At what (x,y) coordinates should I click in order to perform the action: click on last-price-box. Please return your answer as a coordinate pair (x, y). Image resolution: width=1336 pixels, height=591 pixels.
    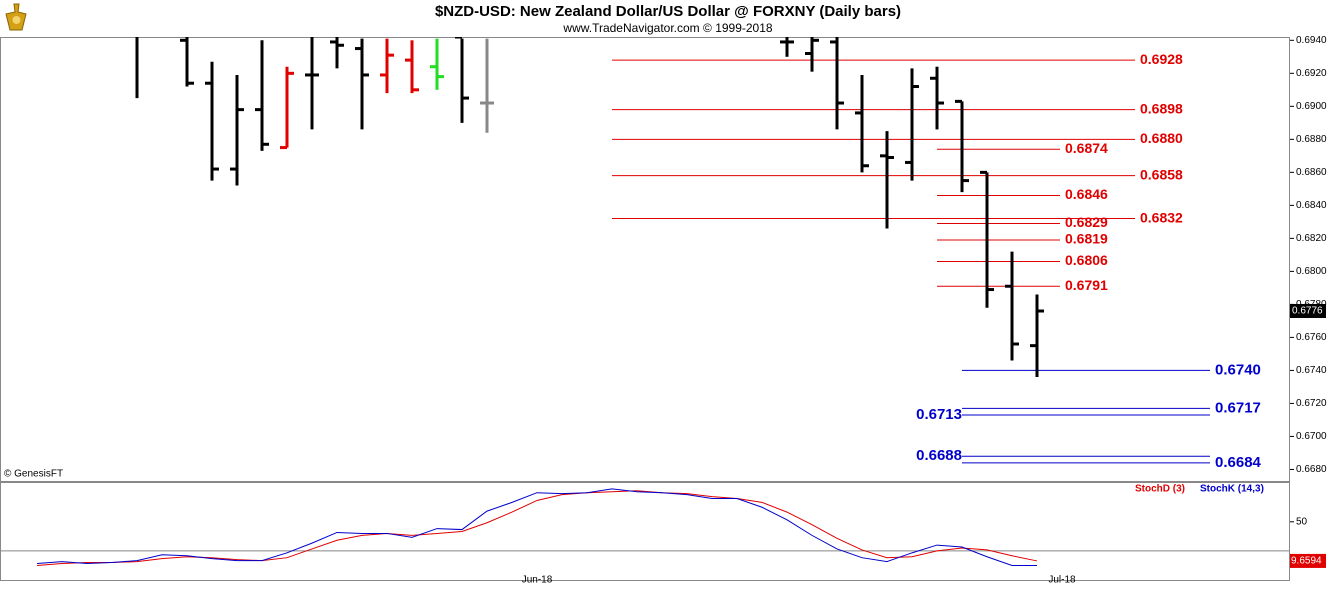
    Looking at the image, I should click on (1308, 310).